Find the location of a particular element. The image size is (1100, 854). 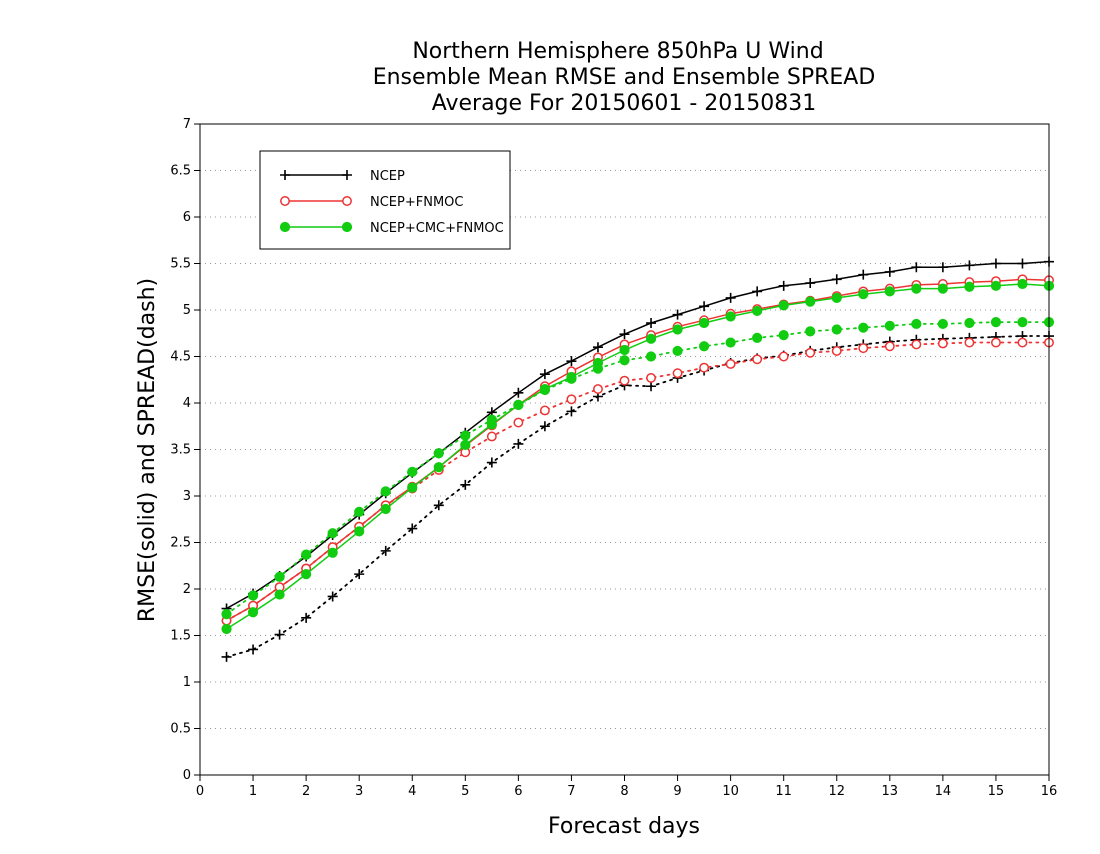

x-tick-label-1: 1 is located at coordinates (253, 791).